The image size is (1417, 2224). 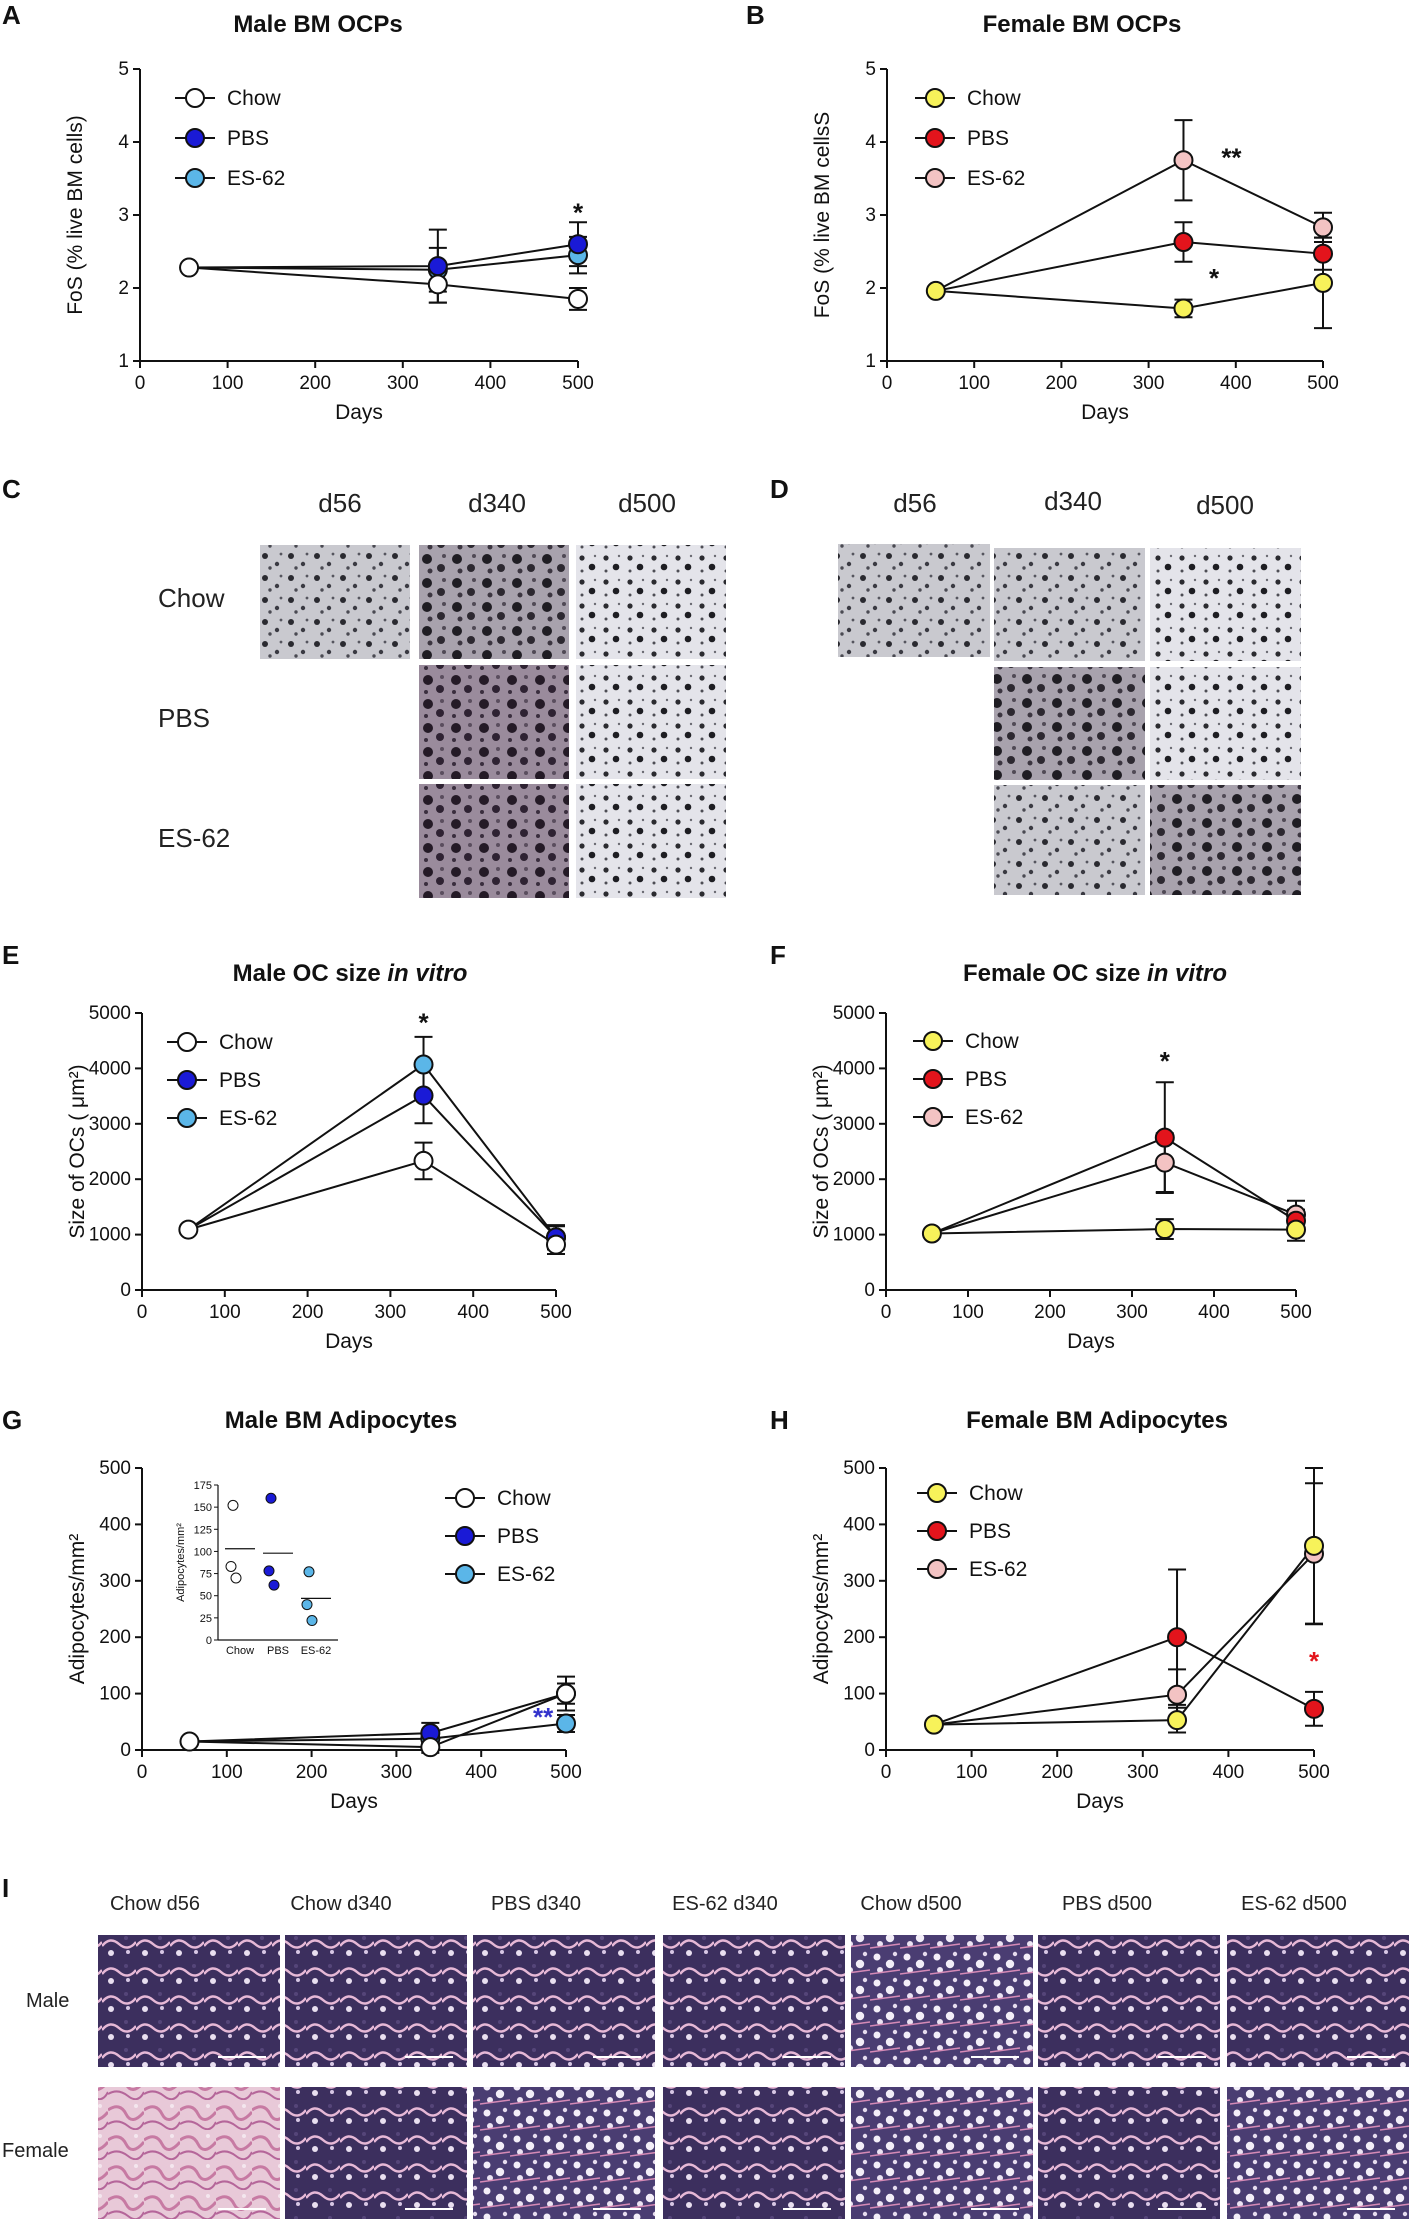 I want to click on y-tick-label: 1000, so click(x=110, y=1235).